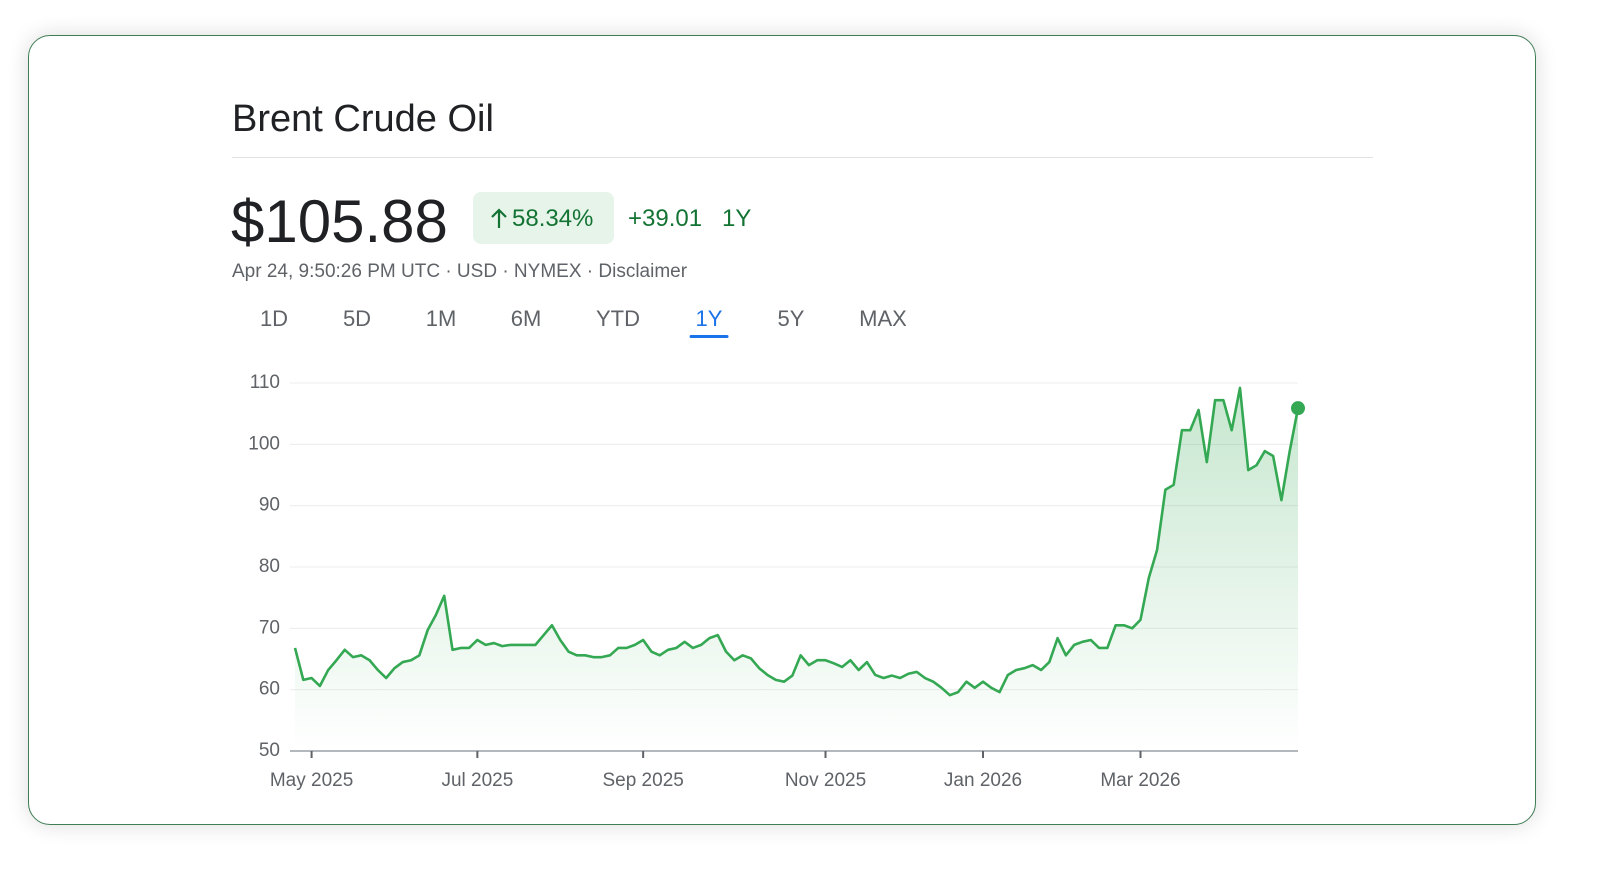 The height and width of the screenshot is (885, 1600). I want to click on range-tab: 5Y, so click(791, 318).